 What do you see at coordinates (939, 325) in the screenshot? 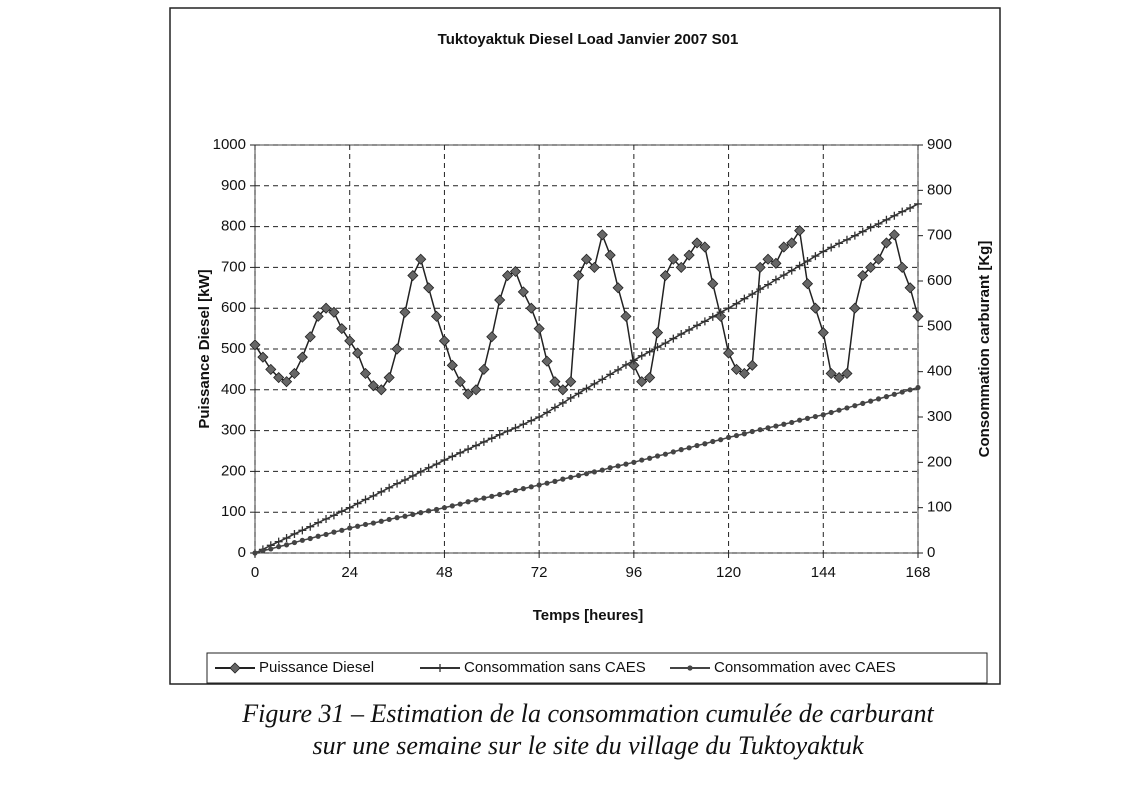
I see `y2-tick-label: 500` at bounding box center [939, 325].